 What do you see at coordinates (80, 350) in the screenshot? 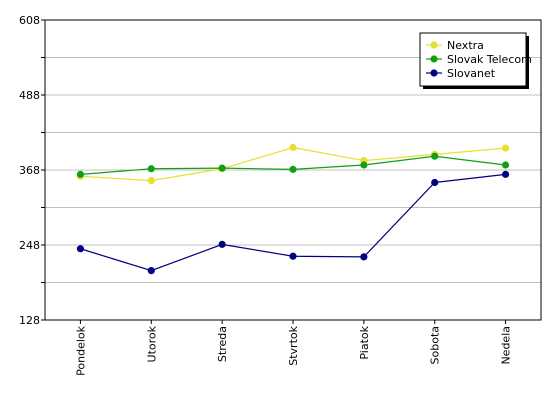
I see `x-tick-label: Pondelok` at bounding box center [80, 350].